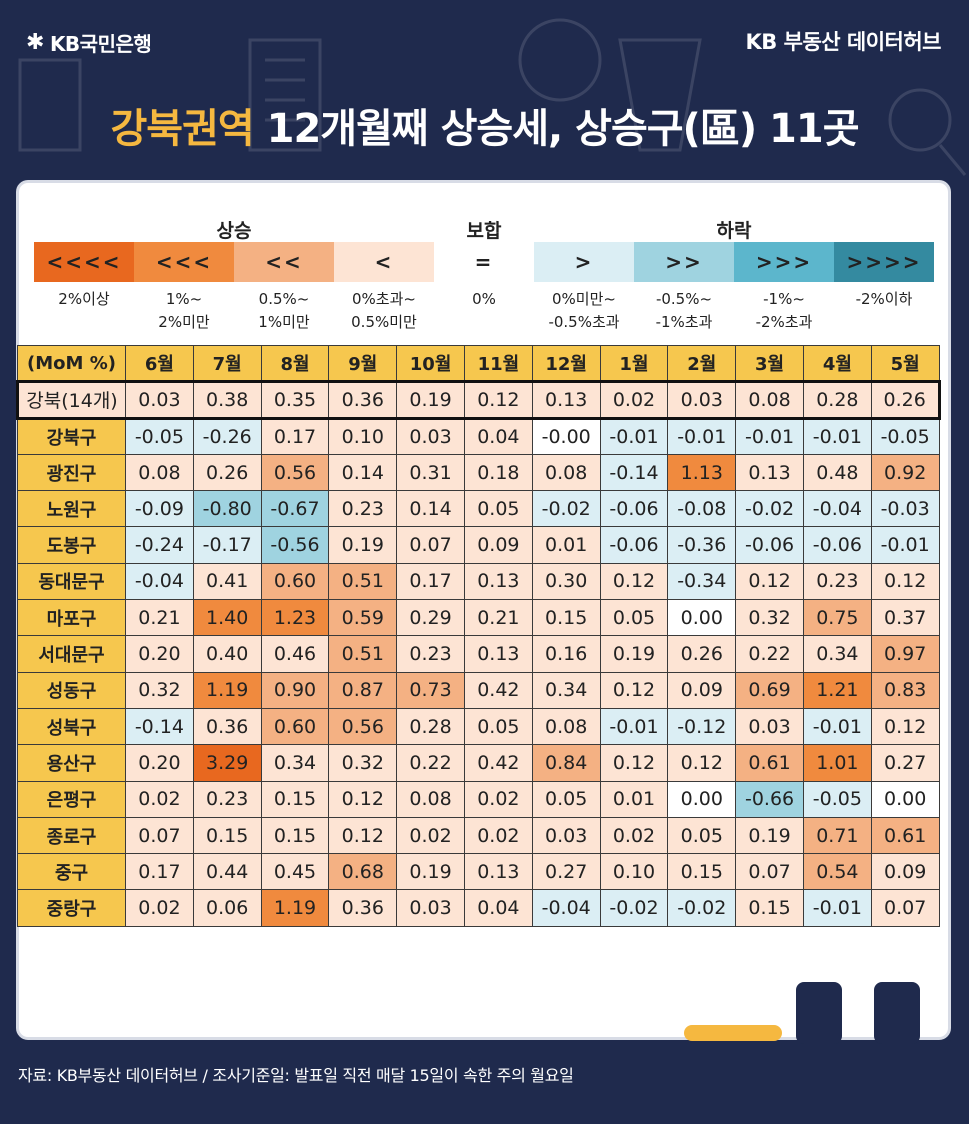 This screenshot has height=1124, width=969. Describe the element at coordinates (71, 872) in the screenshot. I see `row-label: 중구` at that location.